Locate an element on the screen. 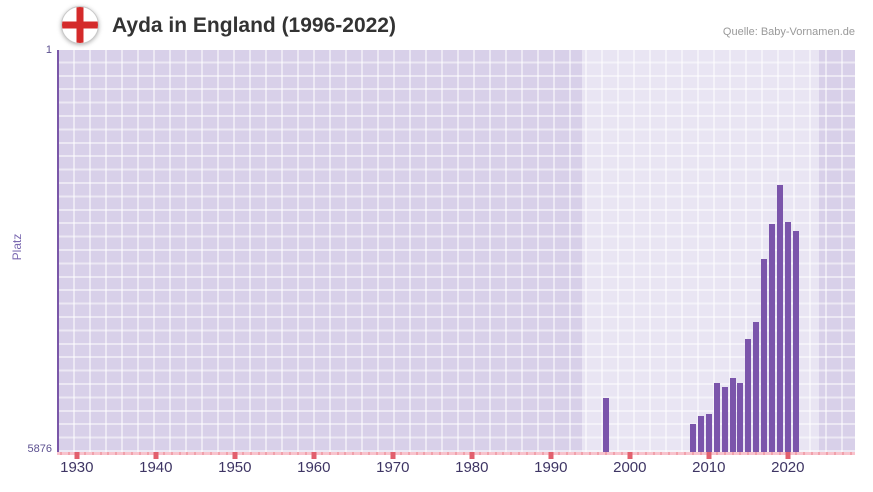 The width and height of the screenshot is (873, 492). x-label-1990: 1990 is located at coordinates (551, 467).